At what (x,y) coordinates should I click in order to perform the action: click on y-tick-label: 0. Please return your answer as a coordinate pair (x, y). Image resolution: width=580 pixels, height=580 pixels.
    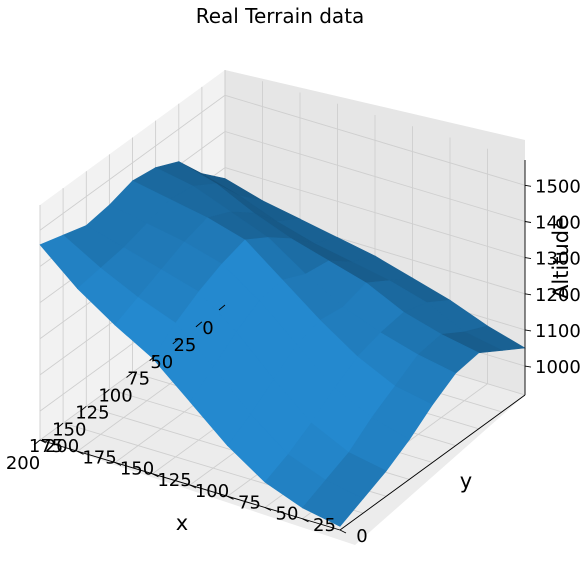
    Looking at the image, I should click on (361, 536).